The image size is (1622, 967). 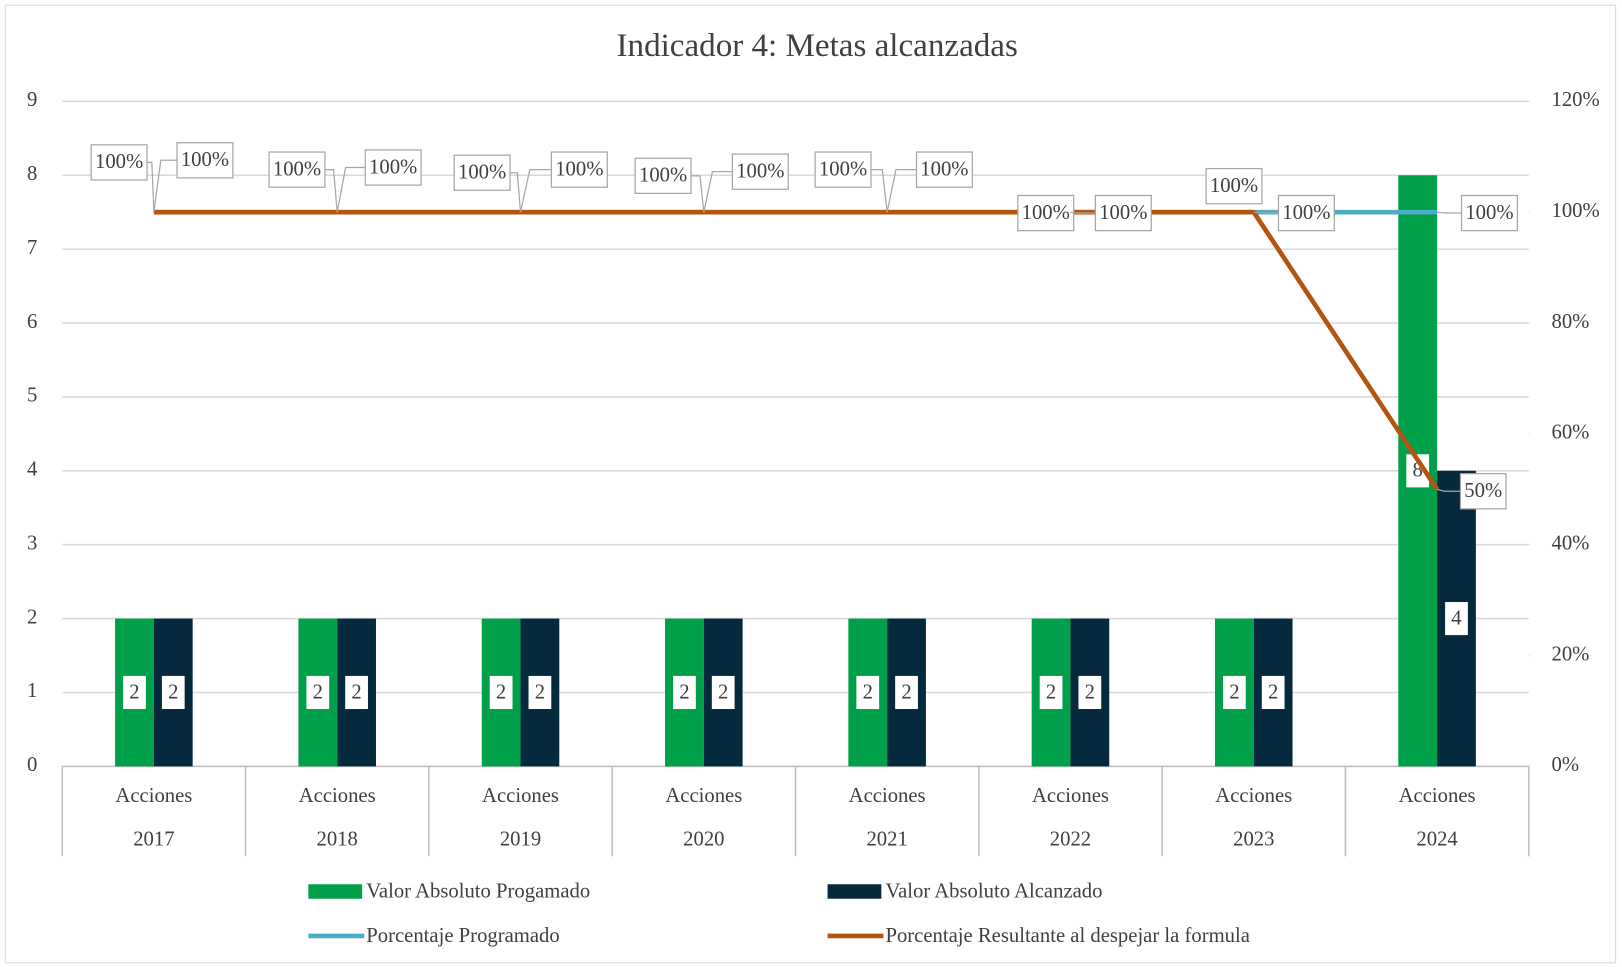 I want to click on y2-tick-label: 60%, so click(x=1571, y=433).